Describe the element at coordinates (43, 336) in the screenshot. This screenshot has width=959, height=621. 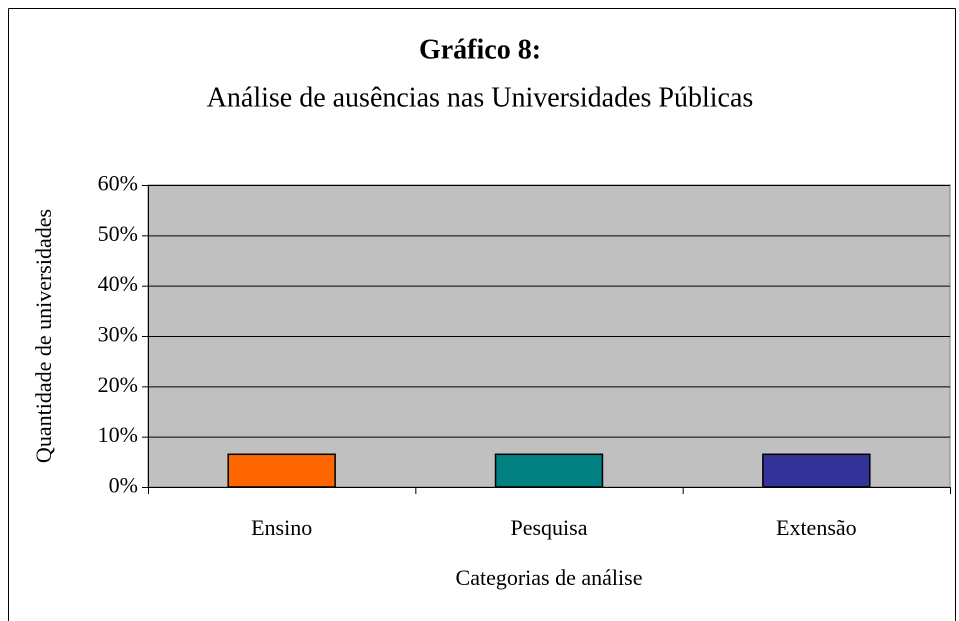
I see `y-axis-title: Quantidade de universidades` at that location.